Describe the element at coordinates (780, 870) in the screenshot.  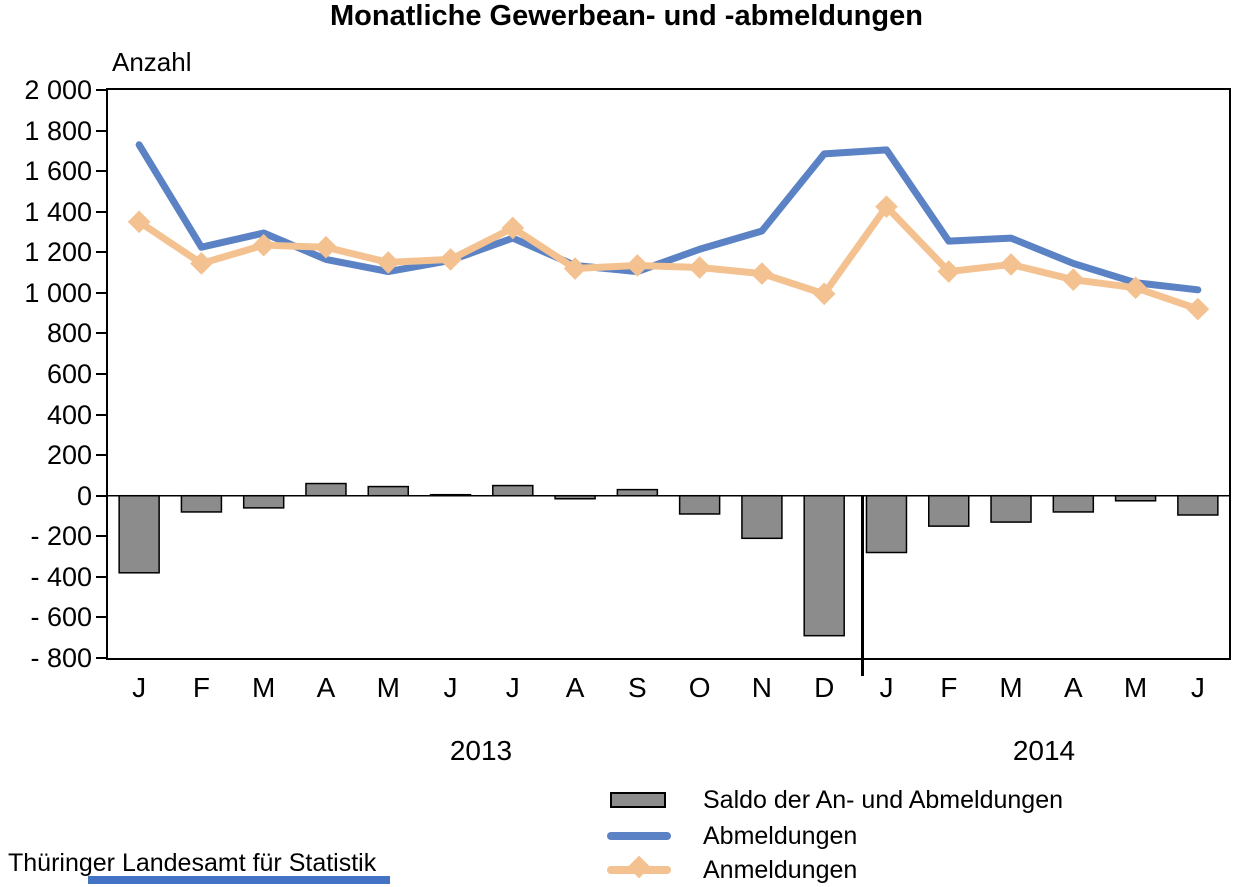
I see `legend-label-anmeldungen: Anmeldungen` at that location.